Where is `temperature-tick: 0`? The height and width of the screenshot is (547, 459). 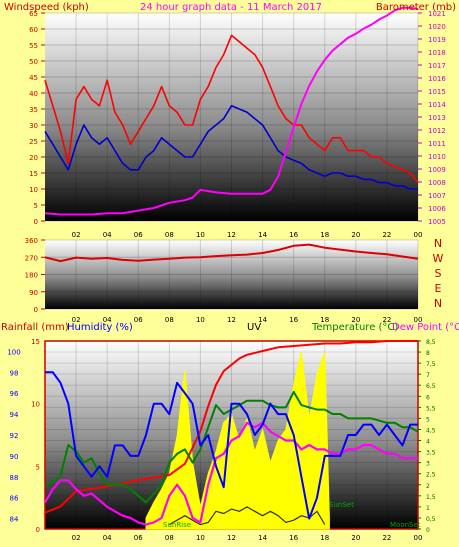 temperature-tick: 0 is located at coordinates (428, 530).